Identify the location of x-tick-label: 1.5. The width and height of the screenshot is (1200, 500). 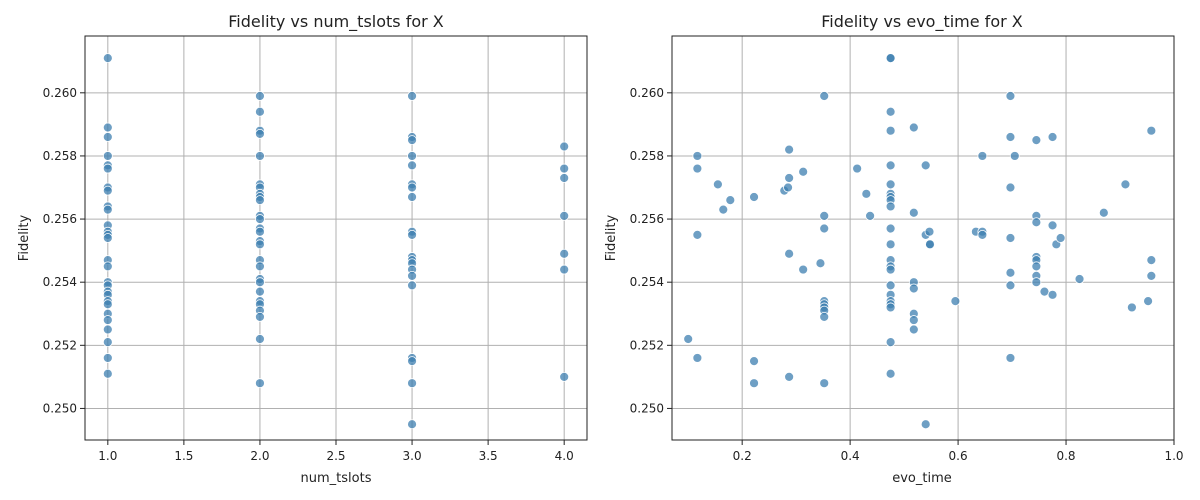
(183, 456).